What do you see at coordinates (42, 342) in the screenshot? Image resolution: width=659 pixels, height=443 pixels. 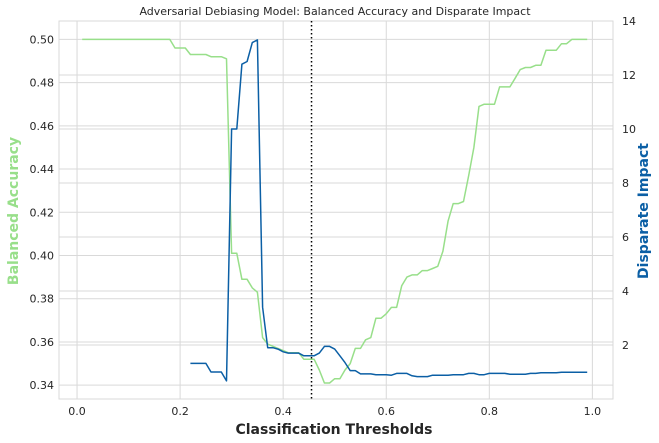 I see `y-left-tick-label: 0.36` at bounding box center [42, 342].